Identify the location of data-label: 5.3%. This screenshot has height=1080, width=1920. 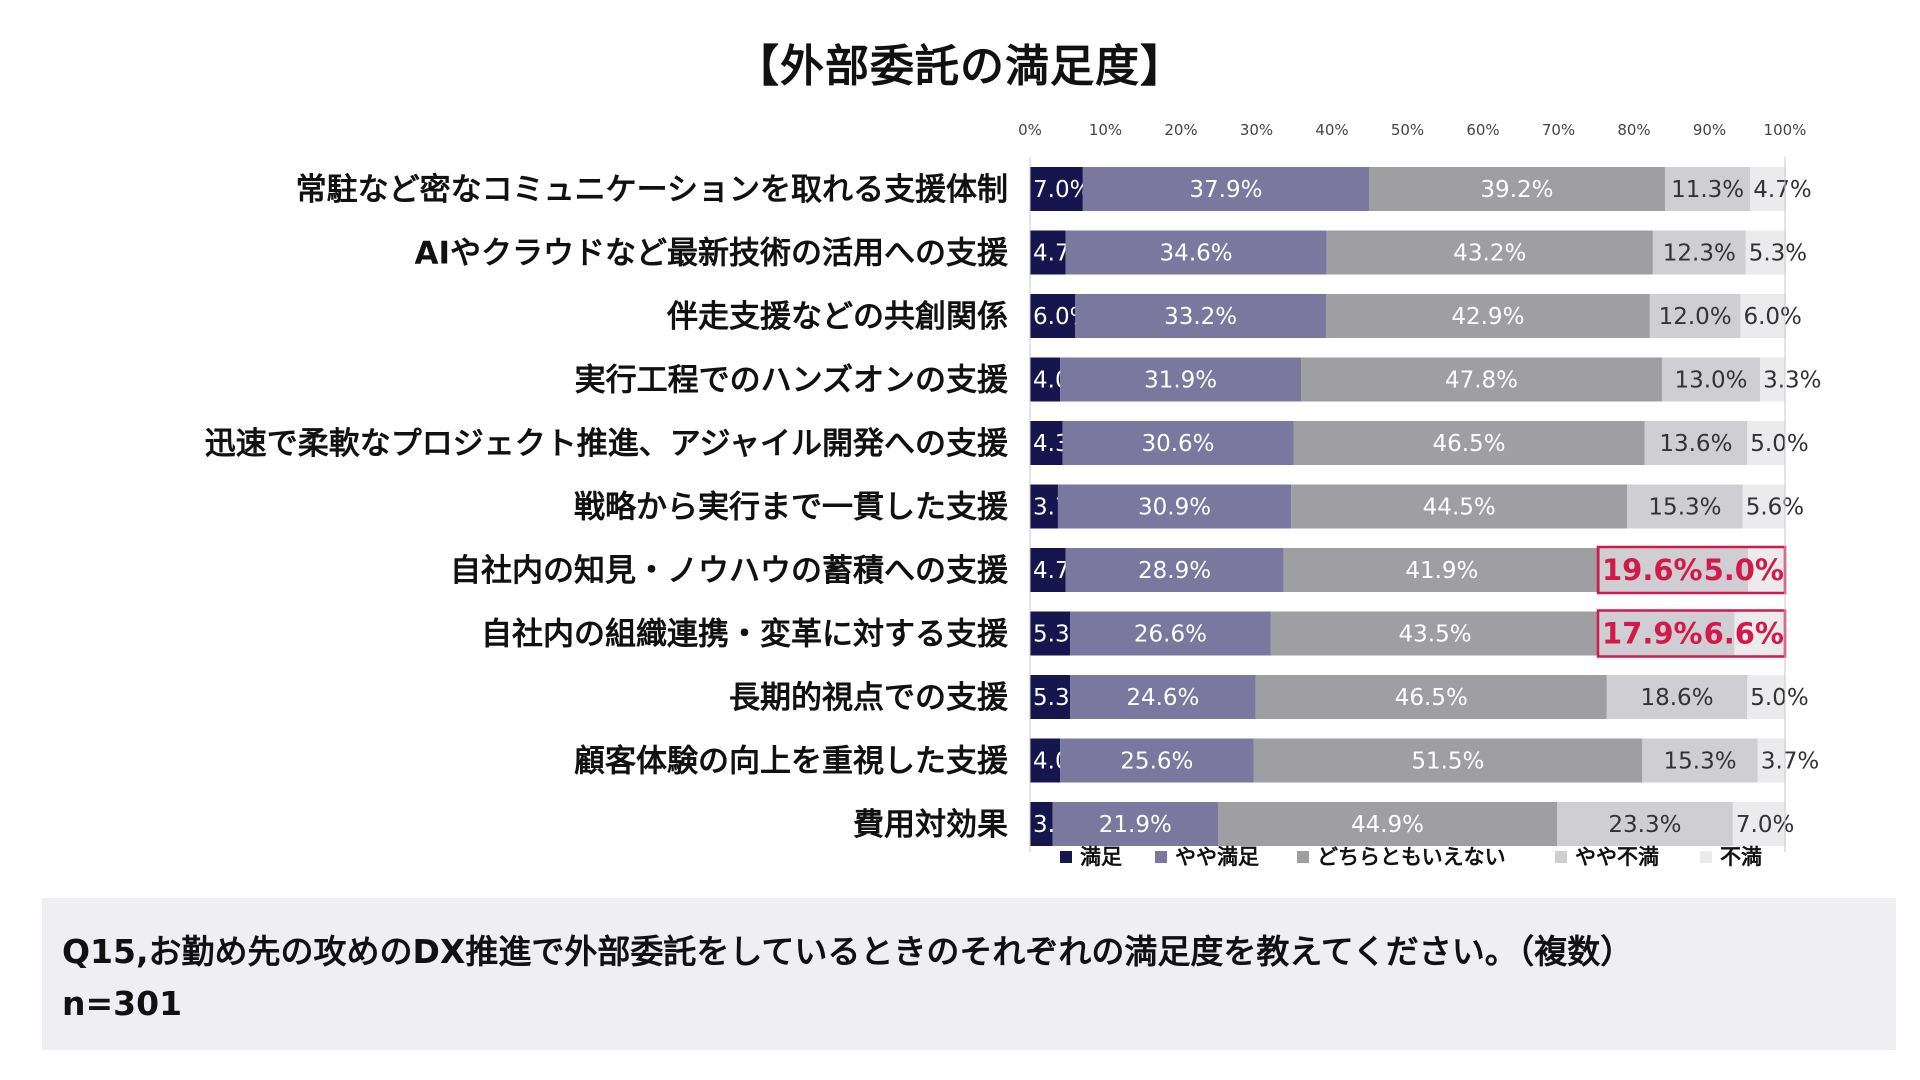
(1778, 254).